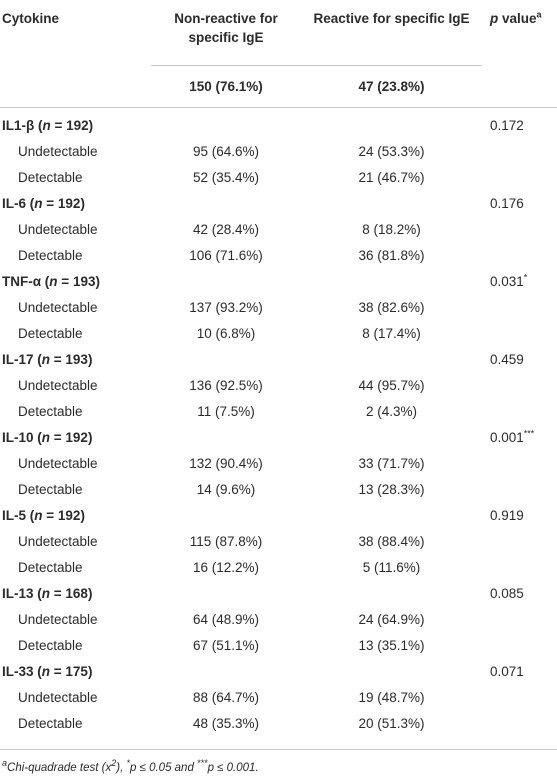  What do you see at coordinates (391, 177) in the screenshot?
I see `reactive-value: 21 (46.7%)` at bounding box center [391, 177].